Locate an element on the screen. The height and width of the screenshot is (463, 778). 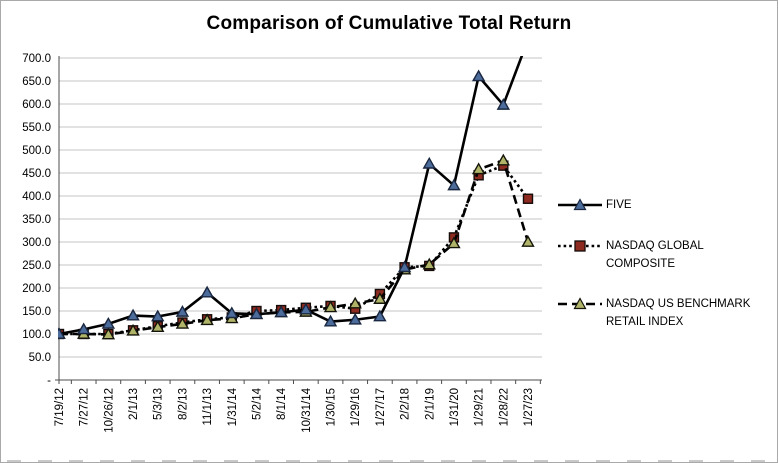
y-axis-tick-label: 200.0 is located at coordinates (36, 289).